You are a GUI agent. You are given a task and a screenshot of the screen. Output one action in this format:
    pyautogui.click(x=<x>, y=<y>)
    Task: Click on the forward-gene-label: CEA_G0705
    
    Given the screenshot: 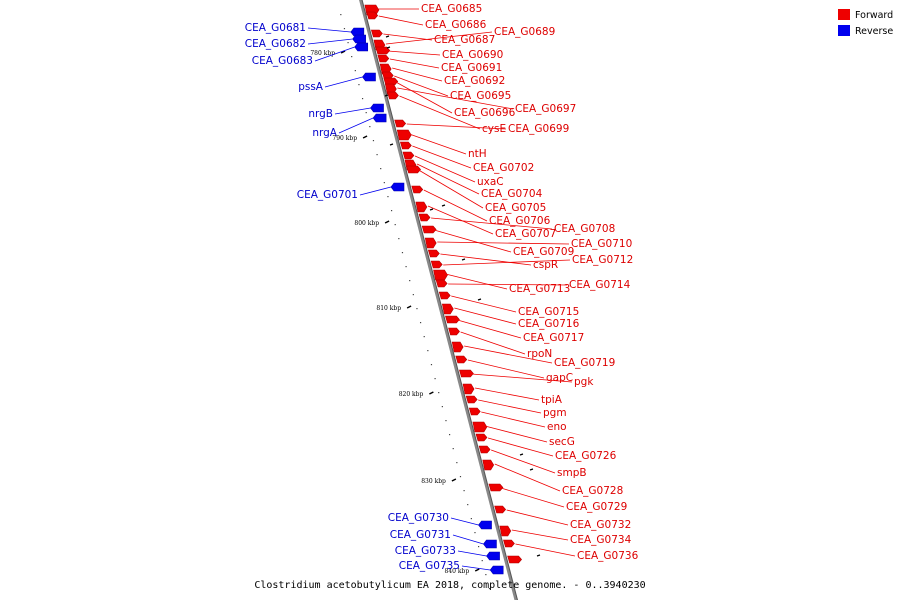 What is the action you would take?
    pyautogui.click(x=515, y=208)
    